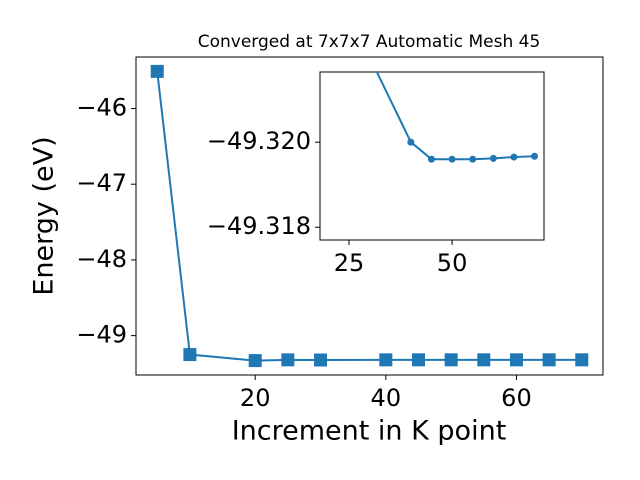 The height and width of the screenshot is (480, 640). What do you see at coordinates (255, 398) in the screenshot?
I see `x-tick-label: 20` at bounding box center [255, 398].